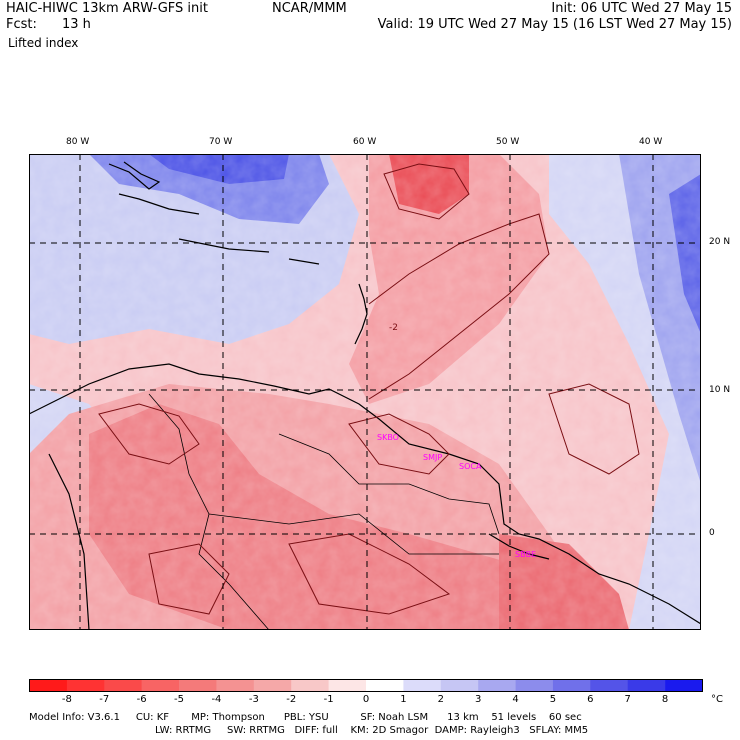 The width and height of the screenshot is (740, 740). What do you see at coordinates (651, 142) in the screenshot?
I see `lon-label: 40 W` at bounding box center [651, 142].